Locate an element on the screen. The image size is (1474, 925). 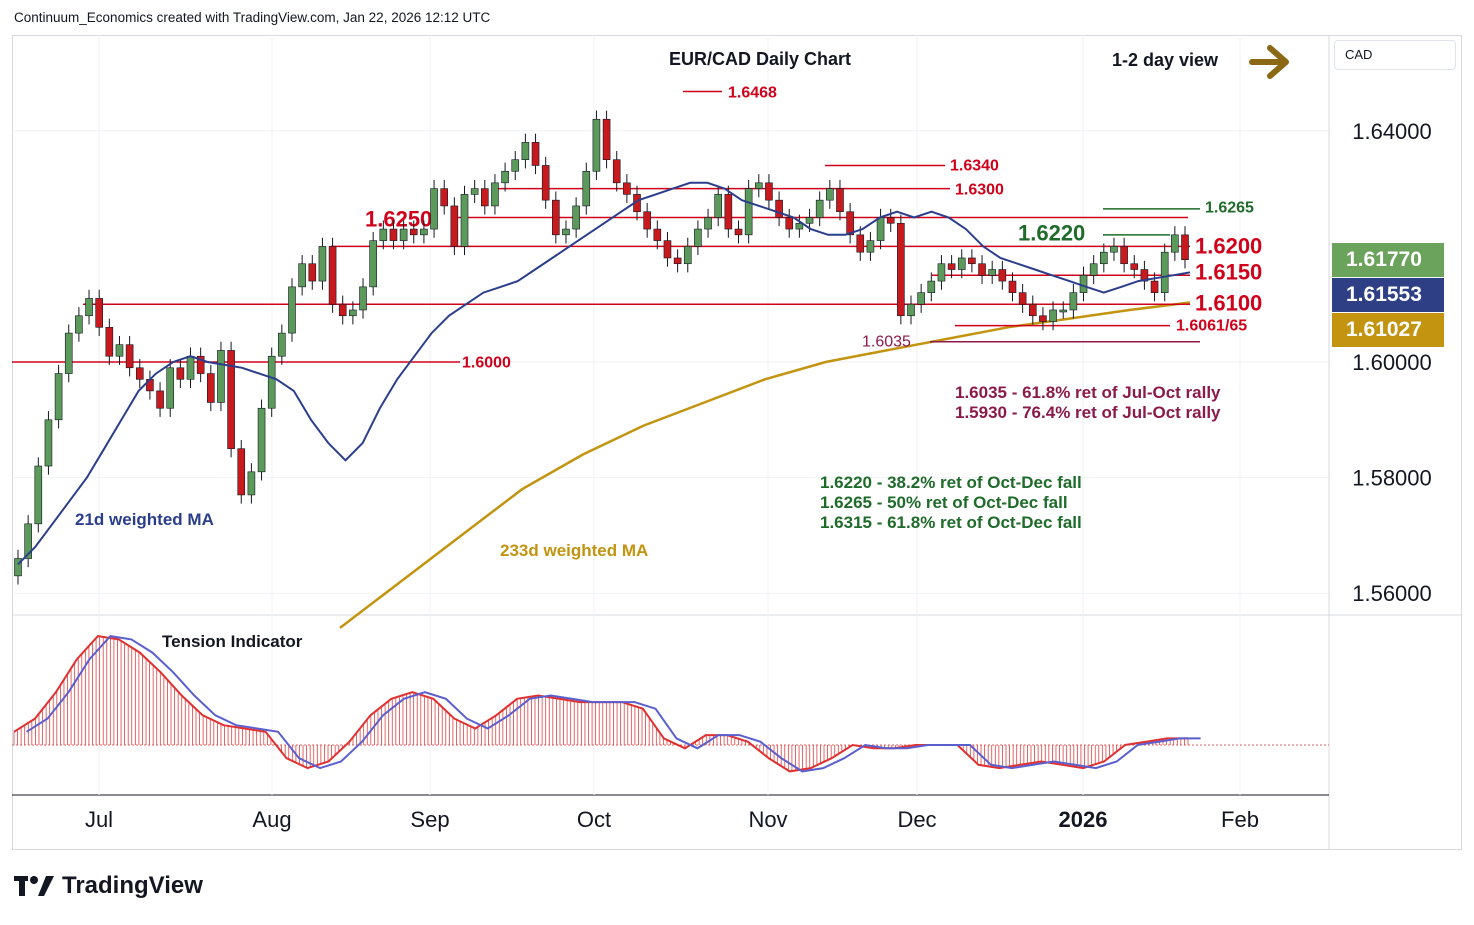
y-tick-label: 1.56000 is located at coordinates (1392, 593).